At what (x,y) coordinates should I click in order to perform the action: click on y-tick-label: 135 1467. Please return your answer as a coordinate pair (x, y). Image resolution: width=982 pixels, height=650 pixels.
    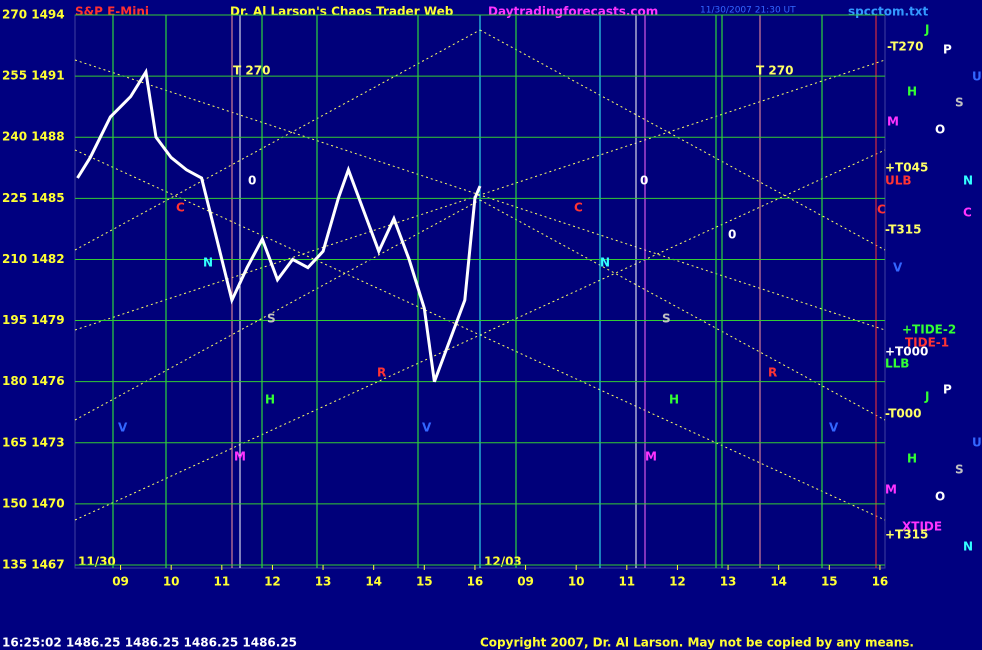
    Looking at the image, I should click on (33, 565).